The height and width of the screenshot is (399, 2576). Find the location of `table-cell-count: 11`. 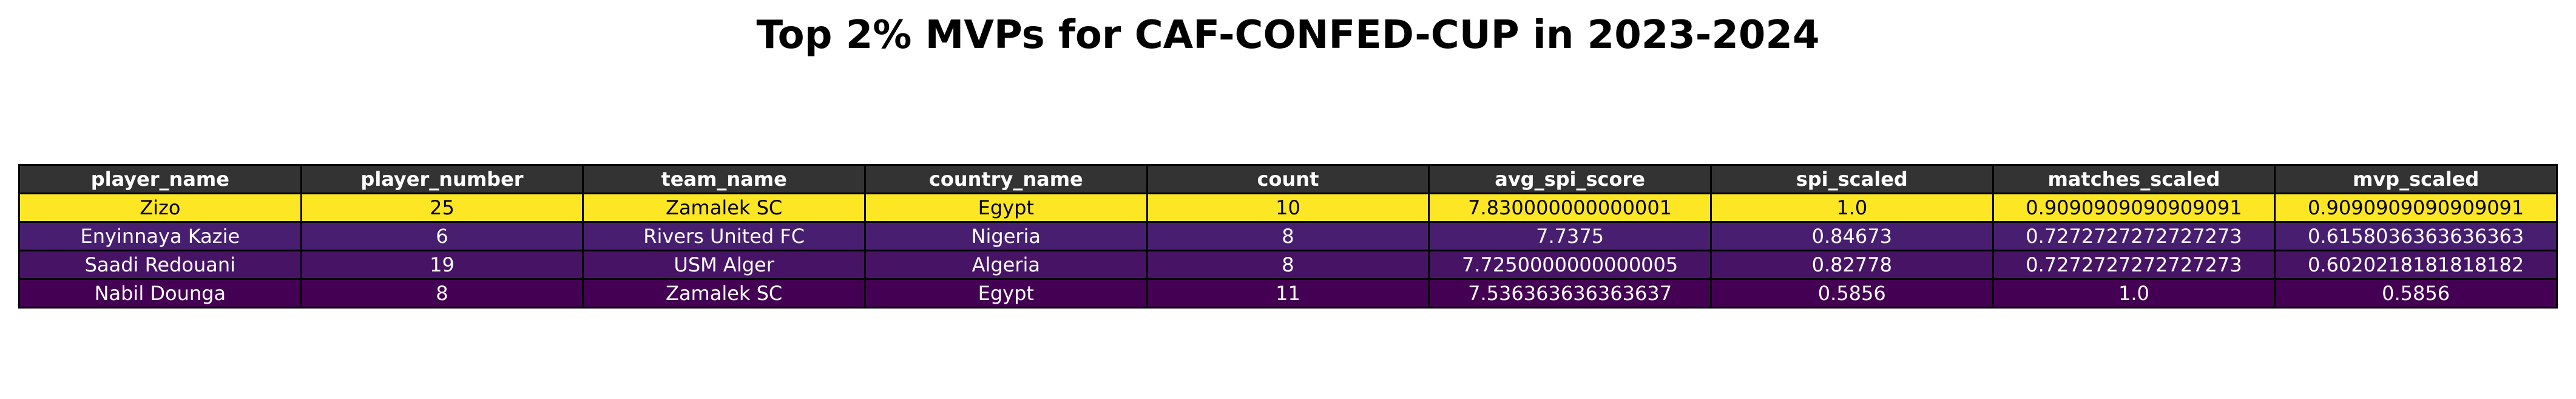

table-cell-count: 11 is located at coordinates (1288, 294).